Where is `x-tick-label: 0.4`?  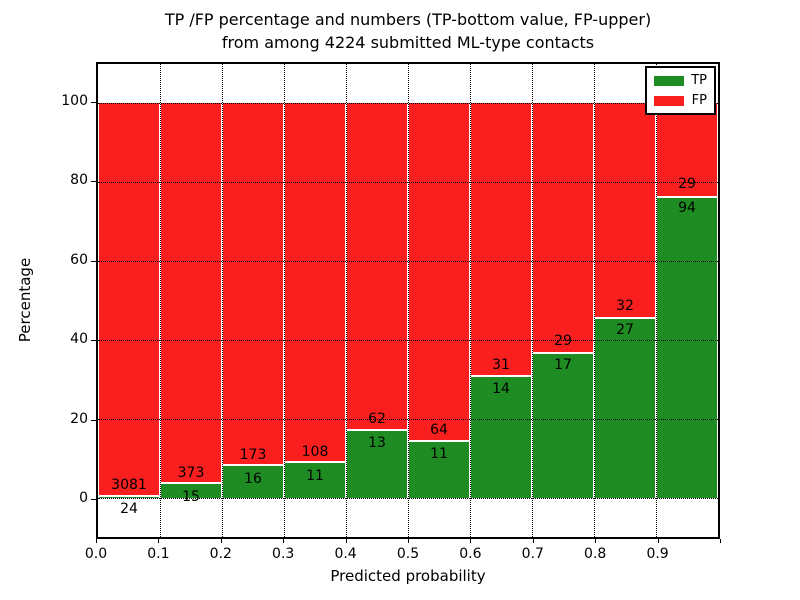
x-tick-label: 0.4 is located at coordinates (345, 554).